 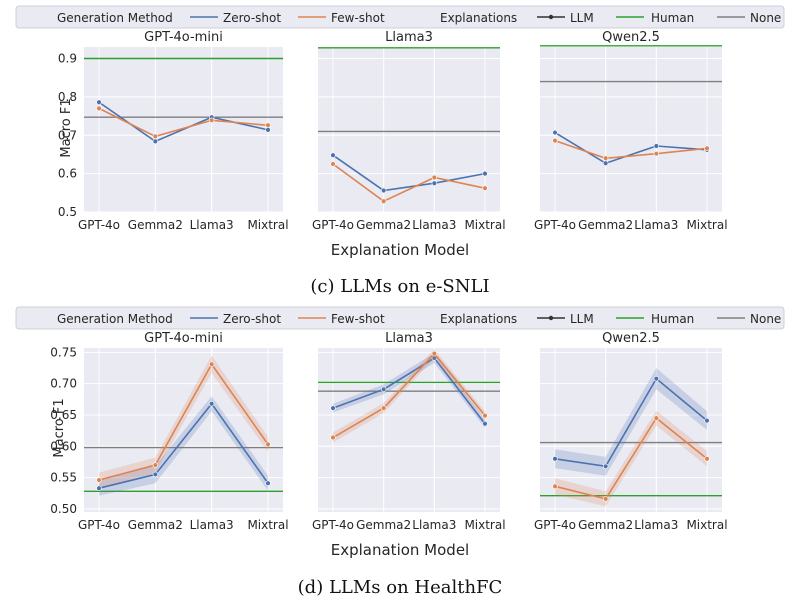 What do you see at coordinates (67, 174) in the screenshot?
I see `y-tick-label: 0.6` at bounding box center [67, 174].